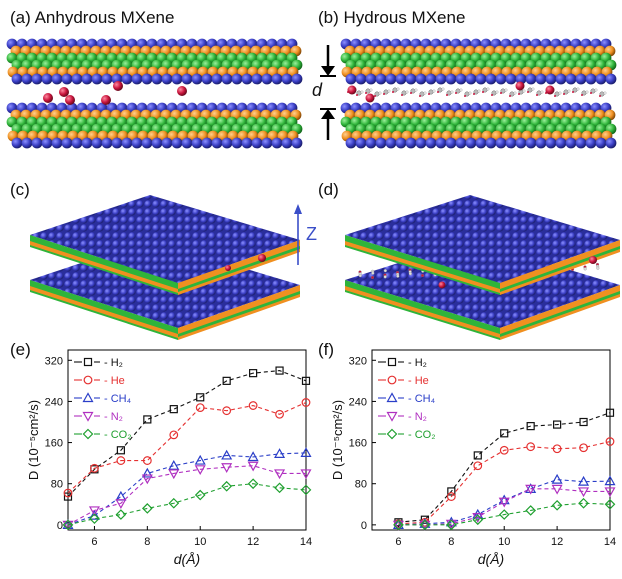 This screenshot has width=622, height=579. I want to click on slab-3d-top-c, so click(165, 245).